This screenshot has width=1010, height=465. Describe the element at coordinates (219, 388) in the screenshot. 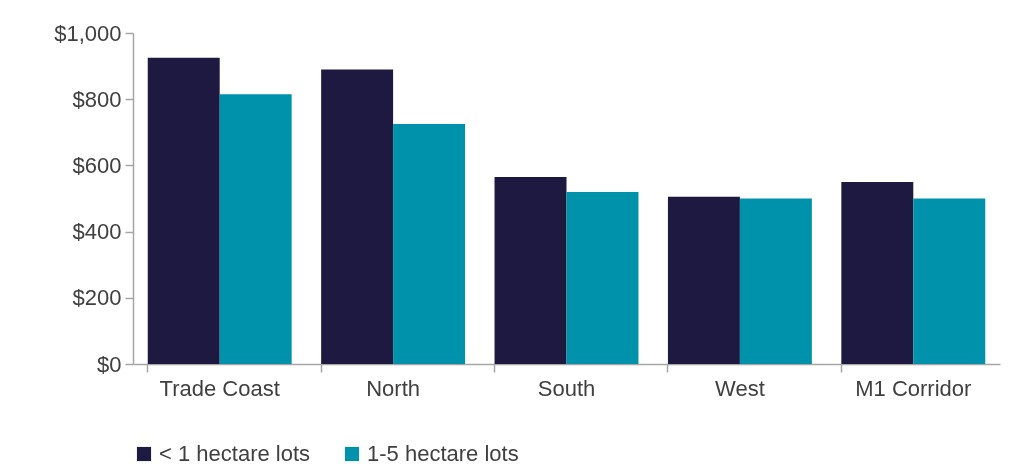

I see `x-tick-label: Trade Coast` at that location.